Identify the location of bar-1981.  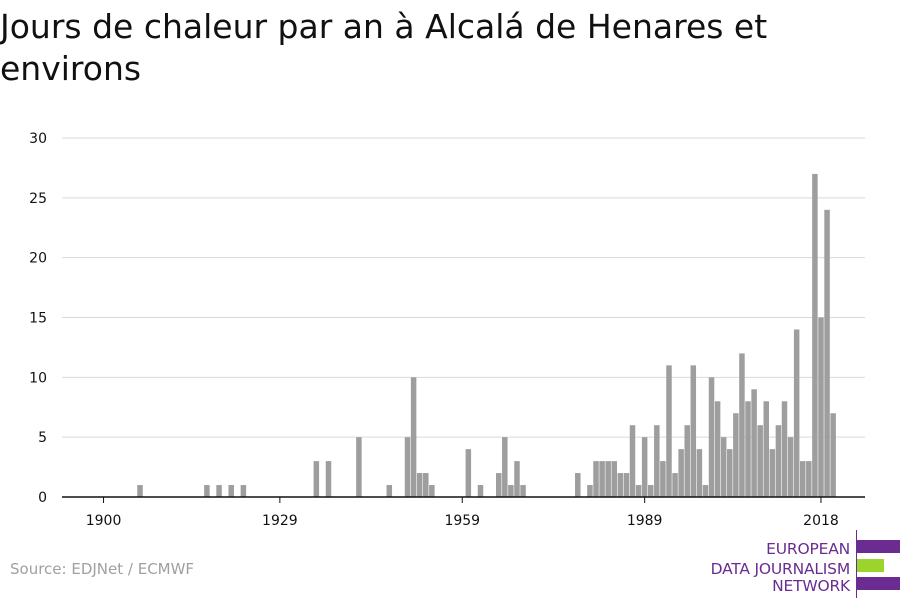
(596, 479).